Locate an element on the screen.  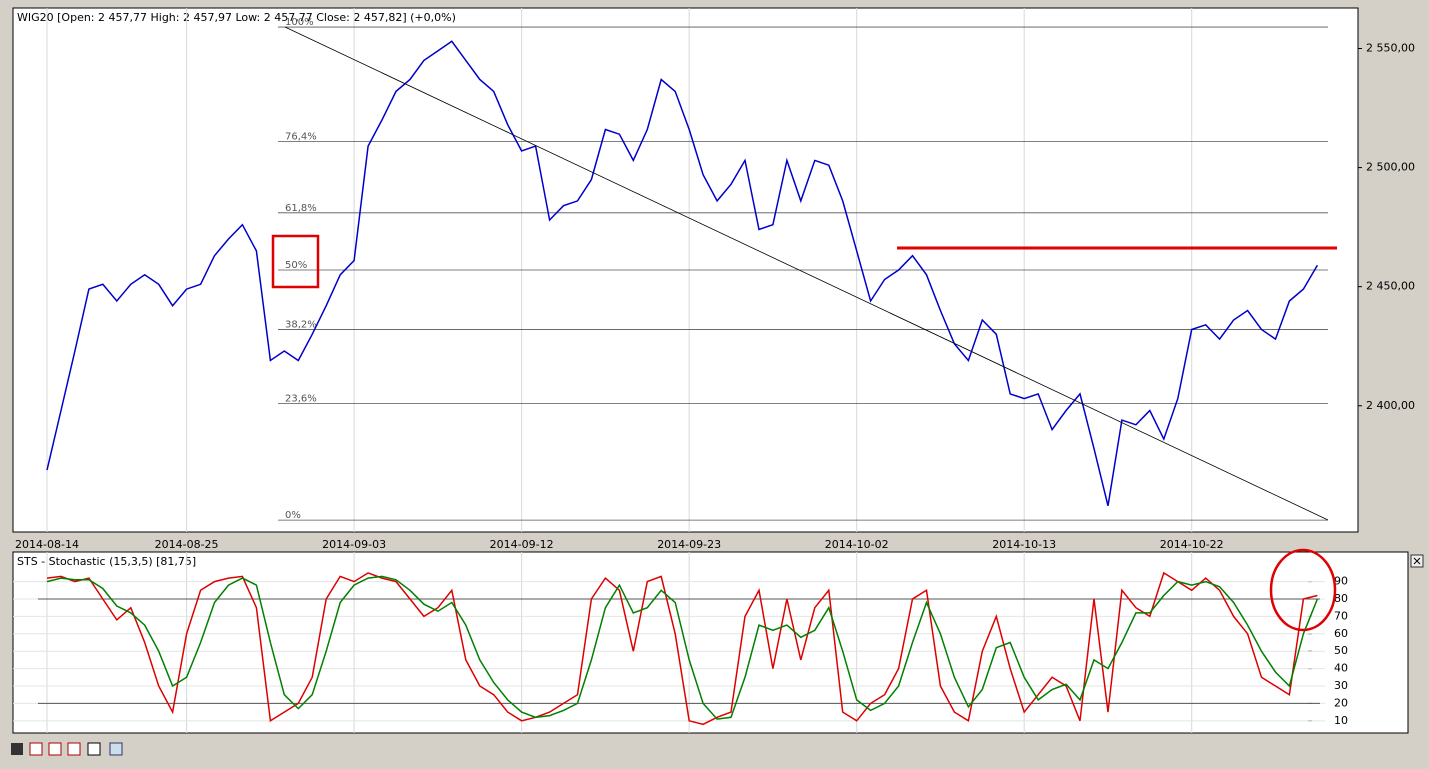
y-tick-label: 60 is located at coordinates (1341, 633).